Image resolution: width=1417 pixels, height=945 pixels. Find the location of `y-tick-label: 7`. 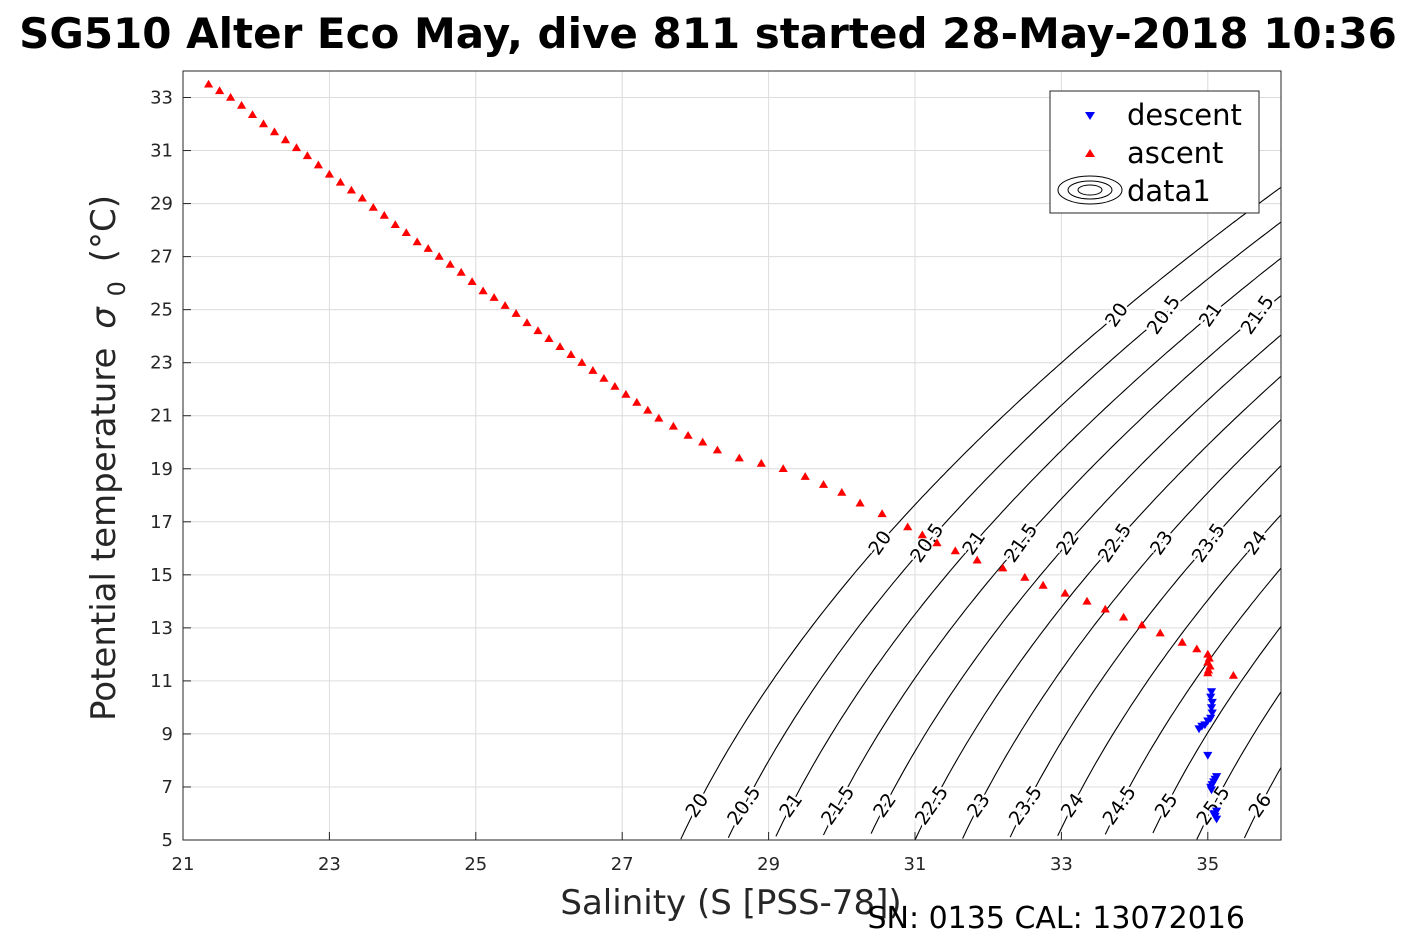

y-tick-label: 7 is located at coordinates (167, 787).